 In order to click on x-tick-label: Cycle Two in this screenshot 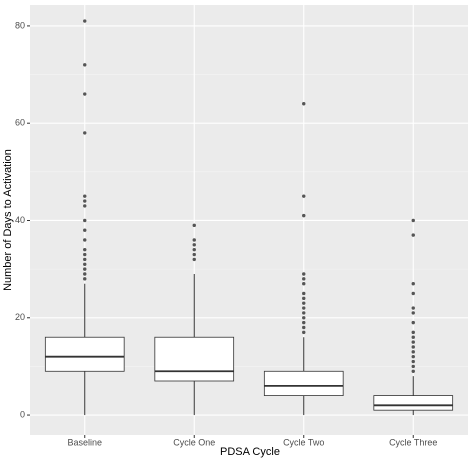, I will do `click(303, 442)`.